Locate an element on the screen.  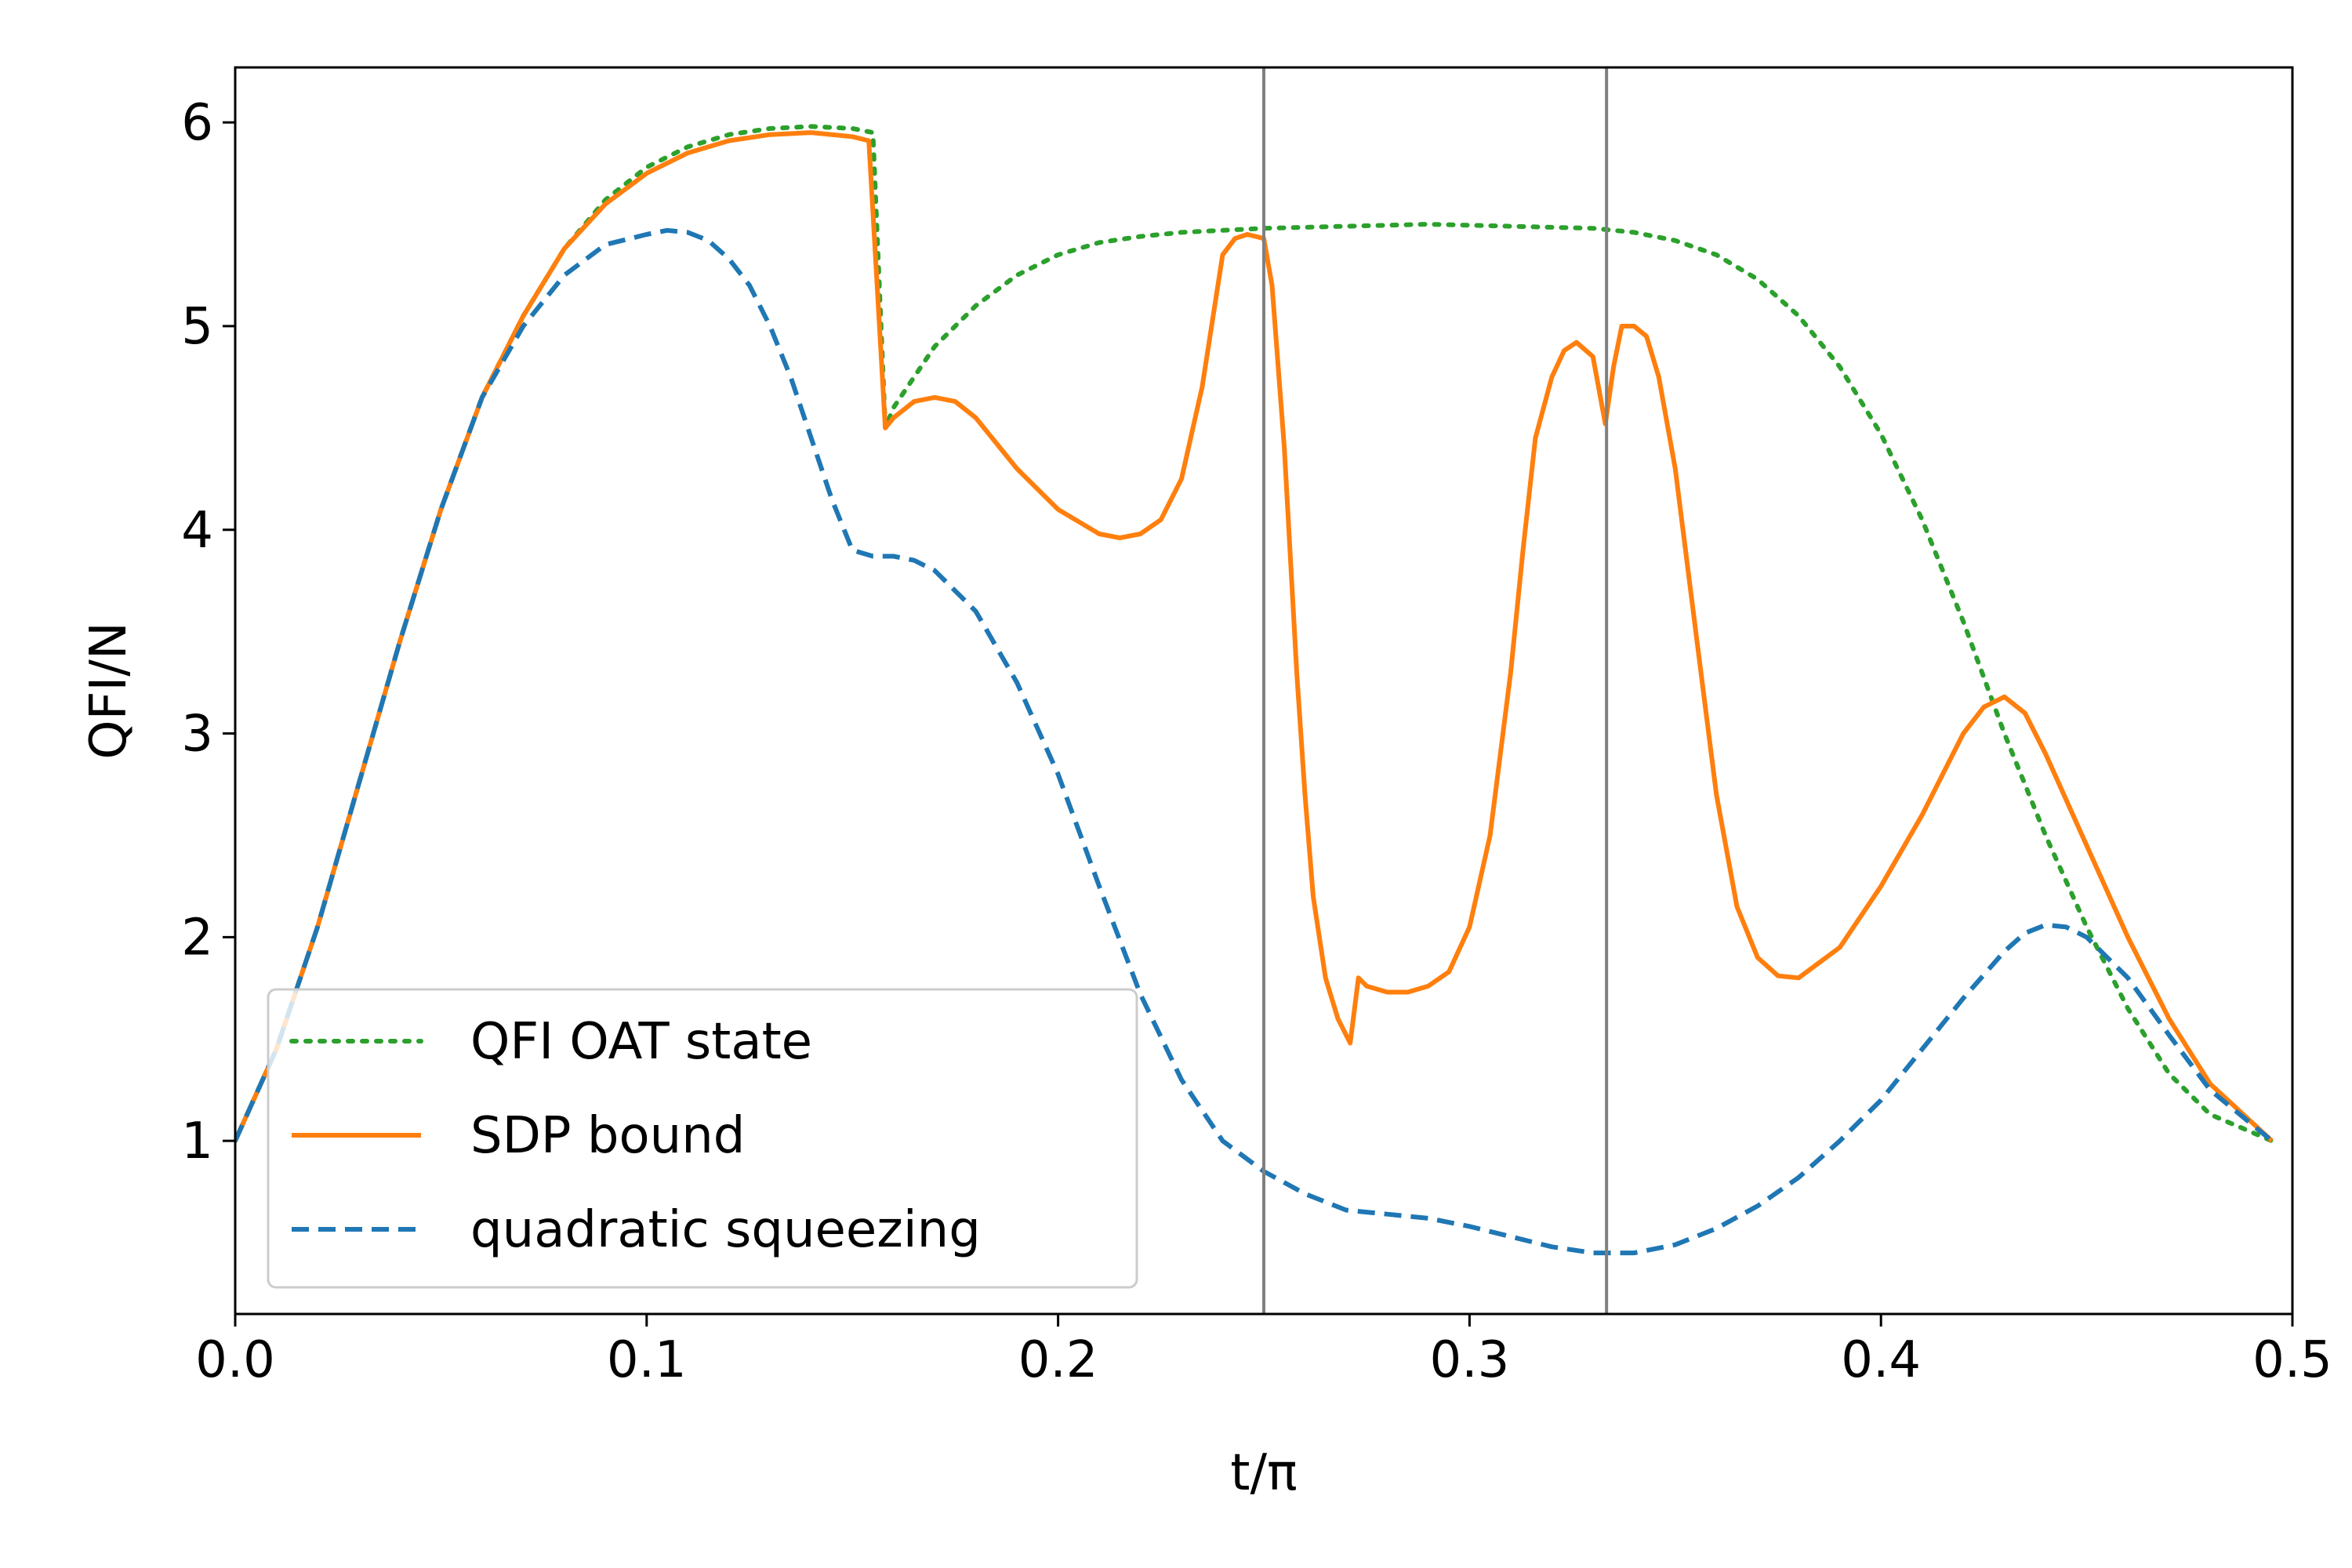
y-tick-label: 3 is located at coordinates (197, 735).